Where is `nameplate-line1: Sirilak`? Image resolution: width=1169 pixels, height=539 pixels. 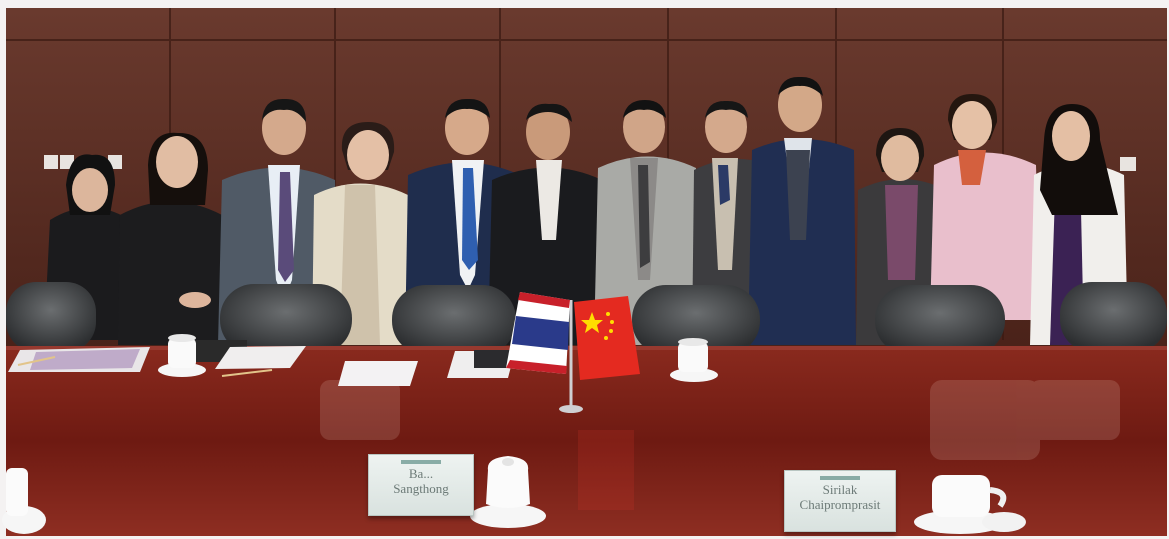
nameplate-line1: Sirilak is located at coordinates (840, 489).